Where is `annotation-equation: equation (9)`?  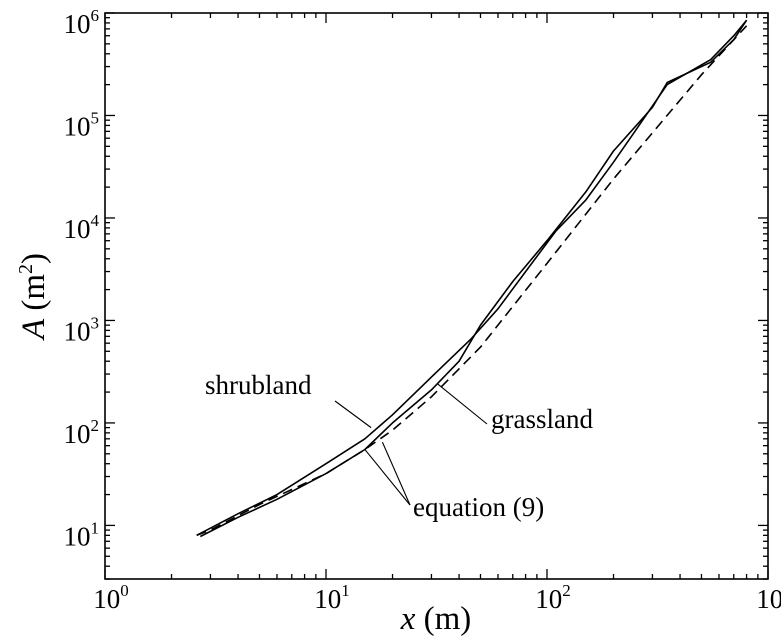
annotation-equation: equation (9) is located at coordinates (478, 507).